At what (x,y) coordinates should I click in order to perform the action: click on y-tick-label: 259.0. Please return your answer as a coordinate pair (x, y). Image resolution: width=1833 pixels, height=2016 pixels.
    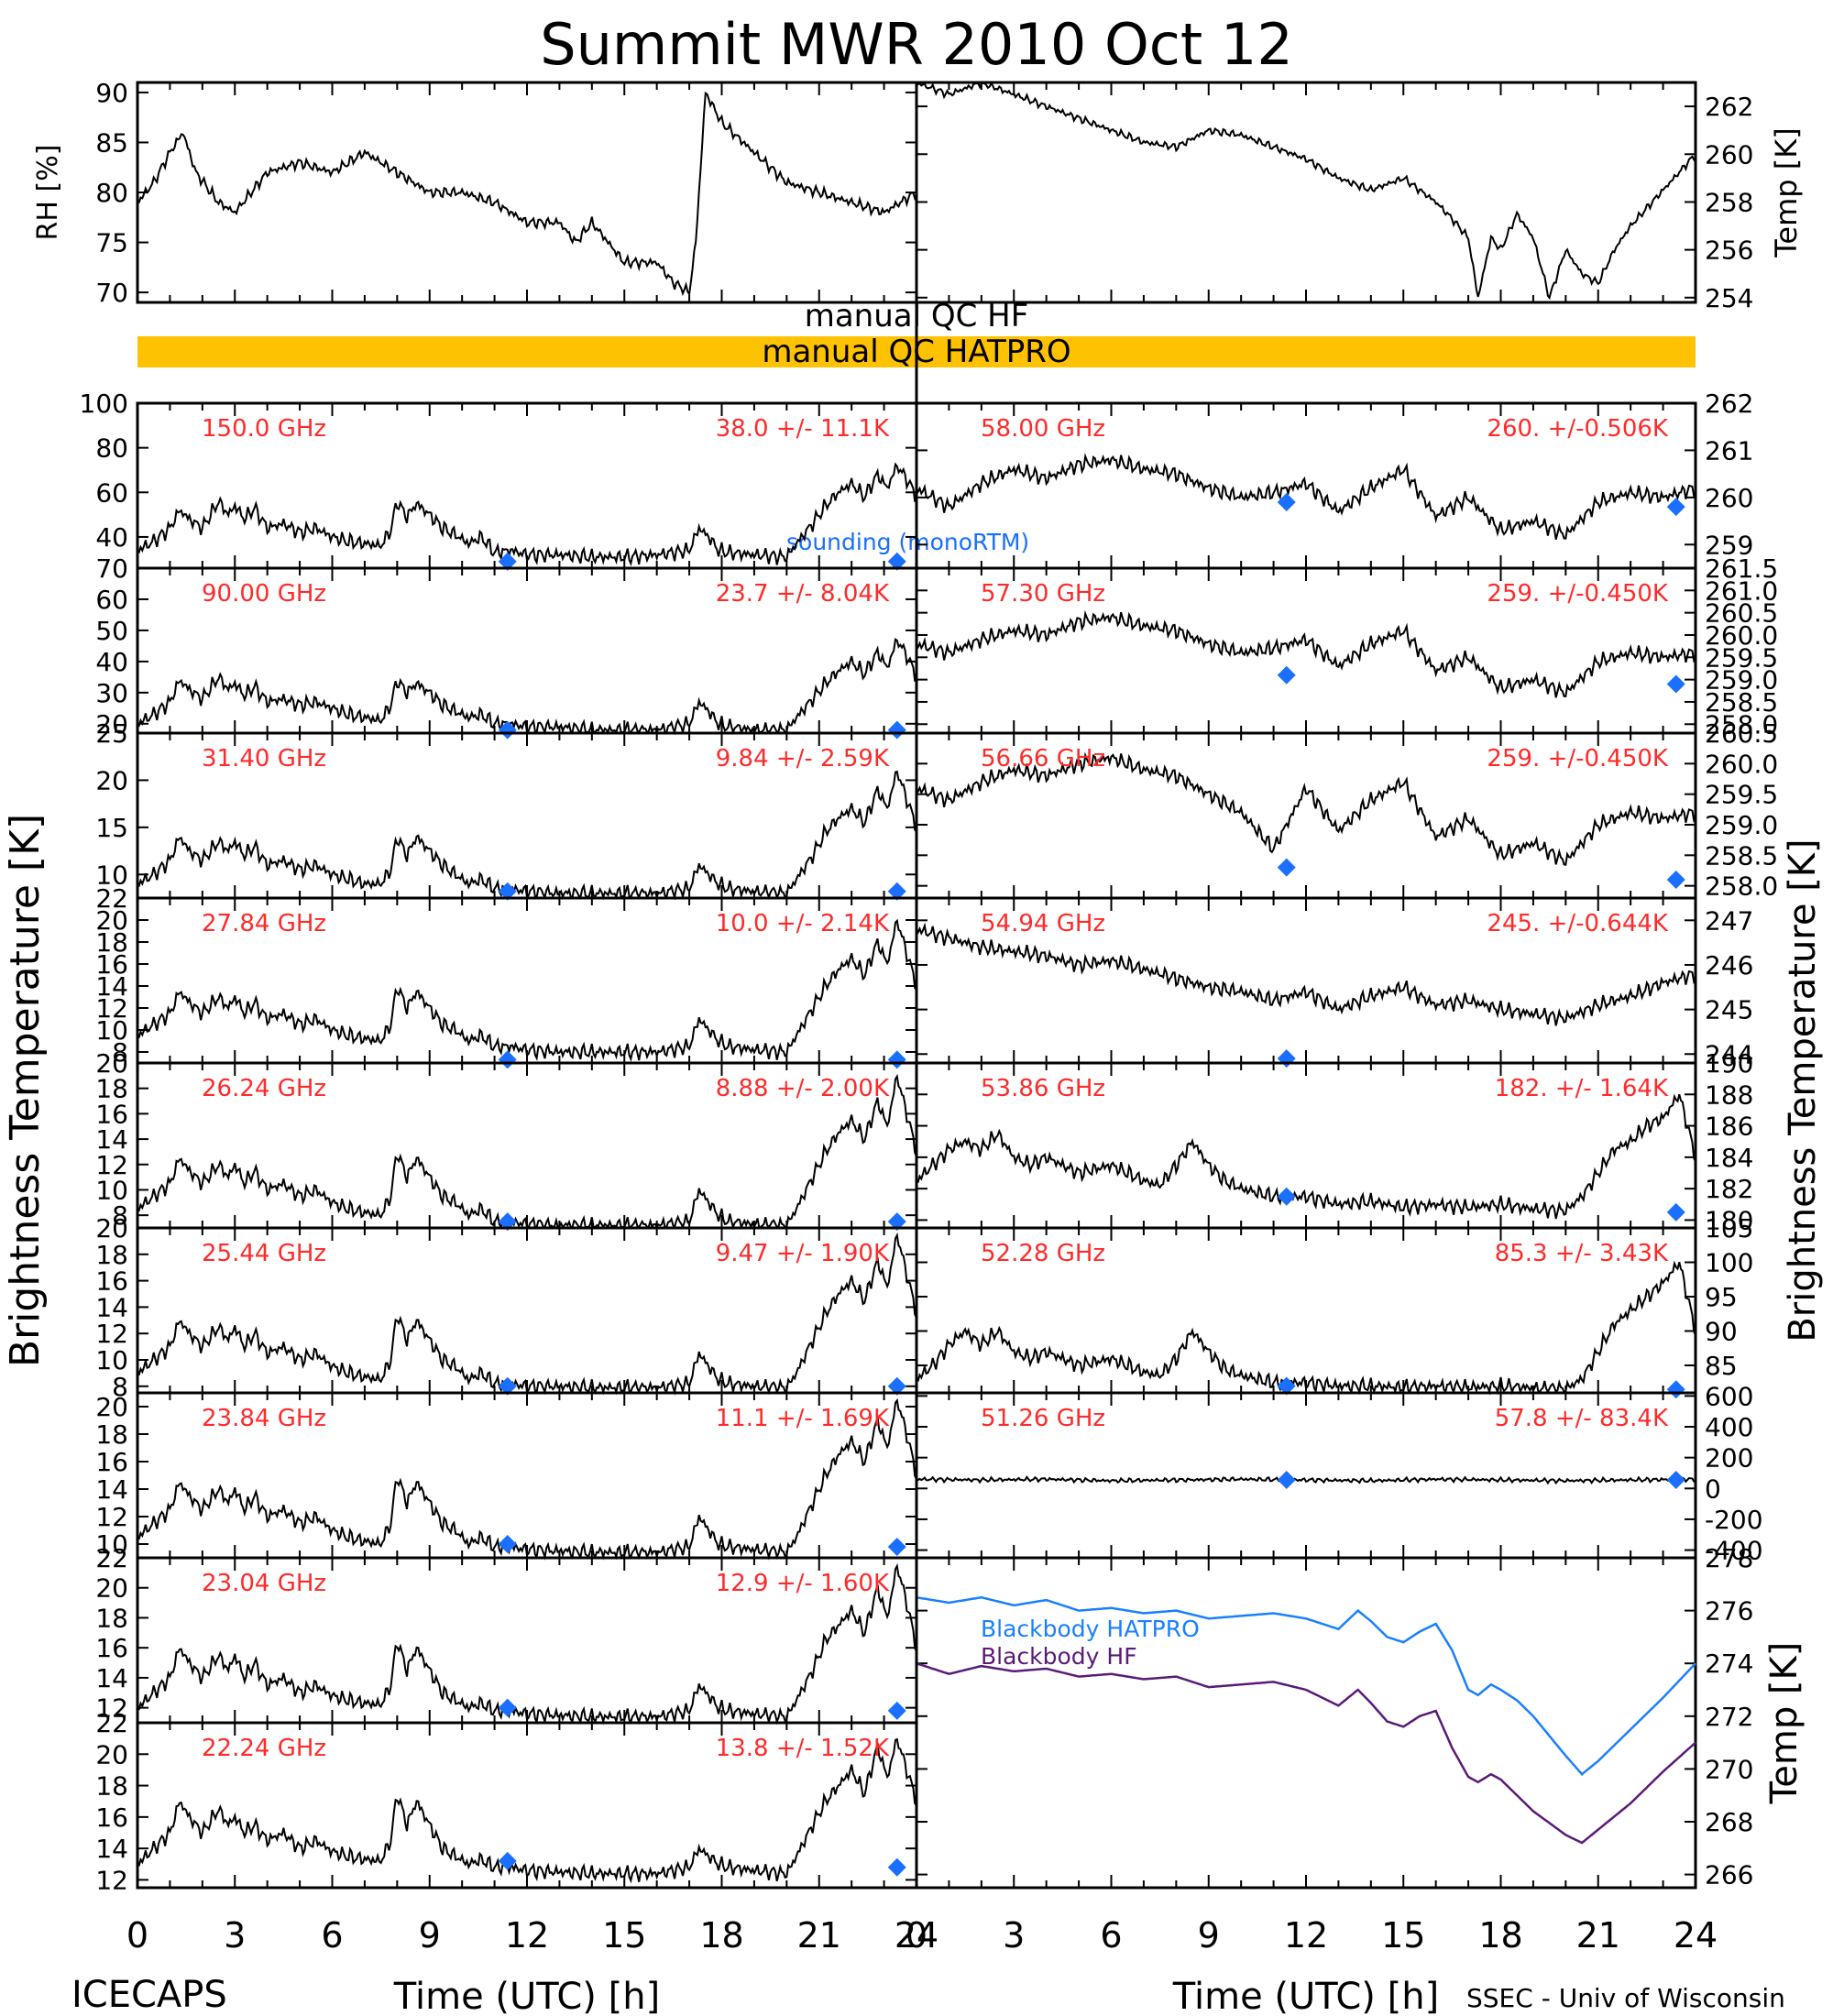
    Looking at the image, I should click on (1741, 680).